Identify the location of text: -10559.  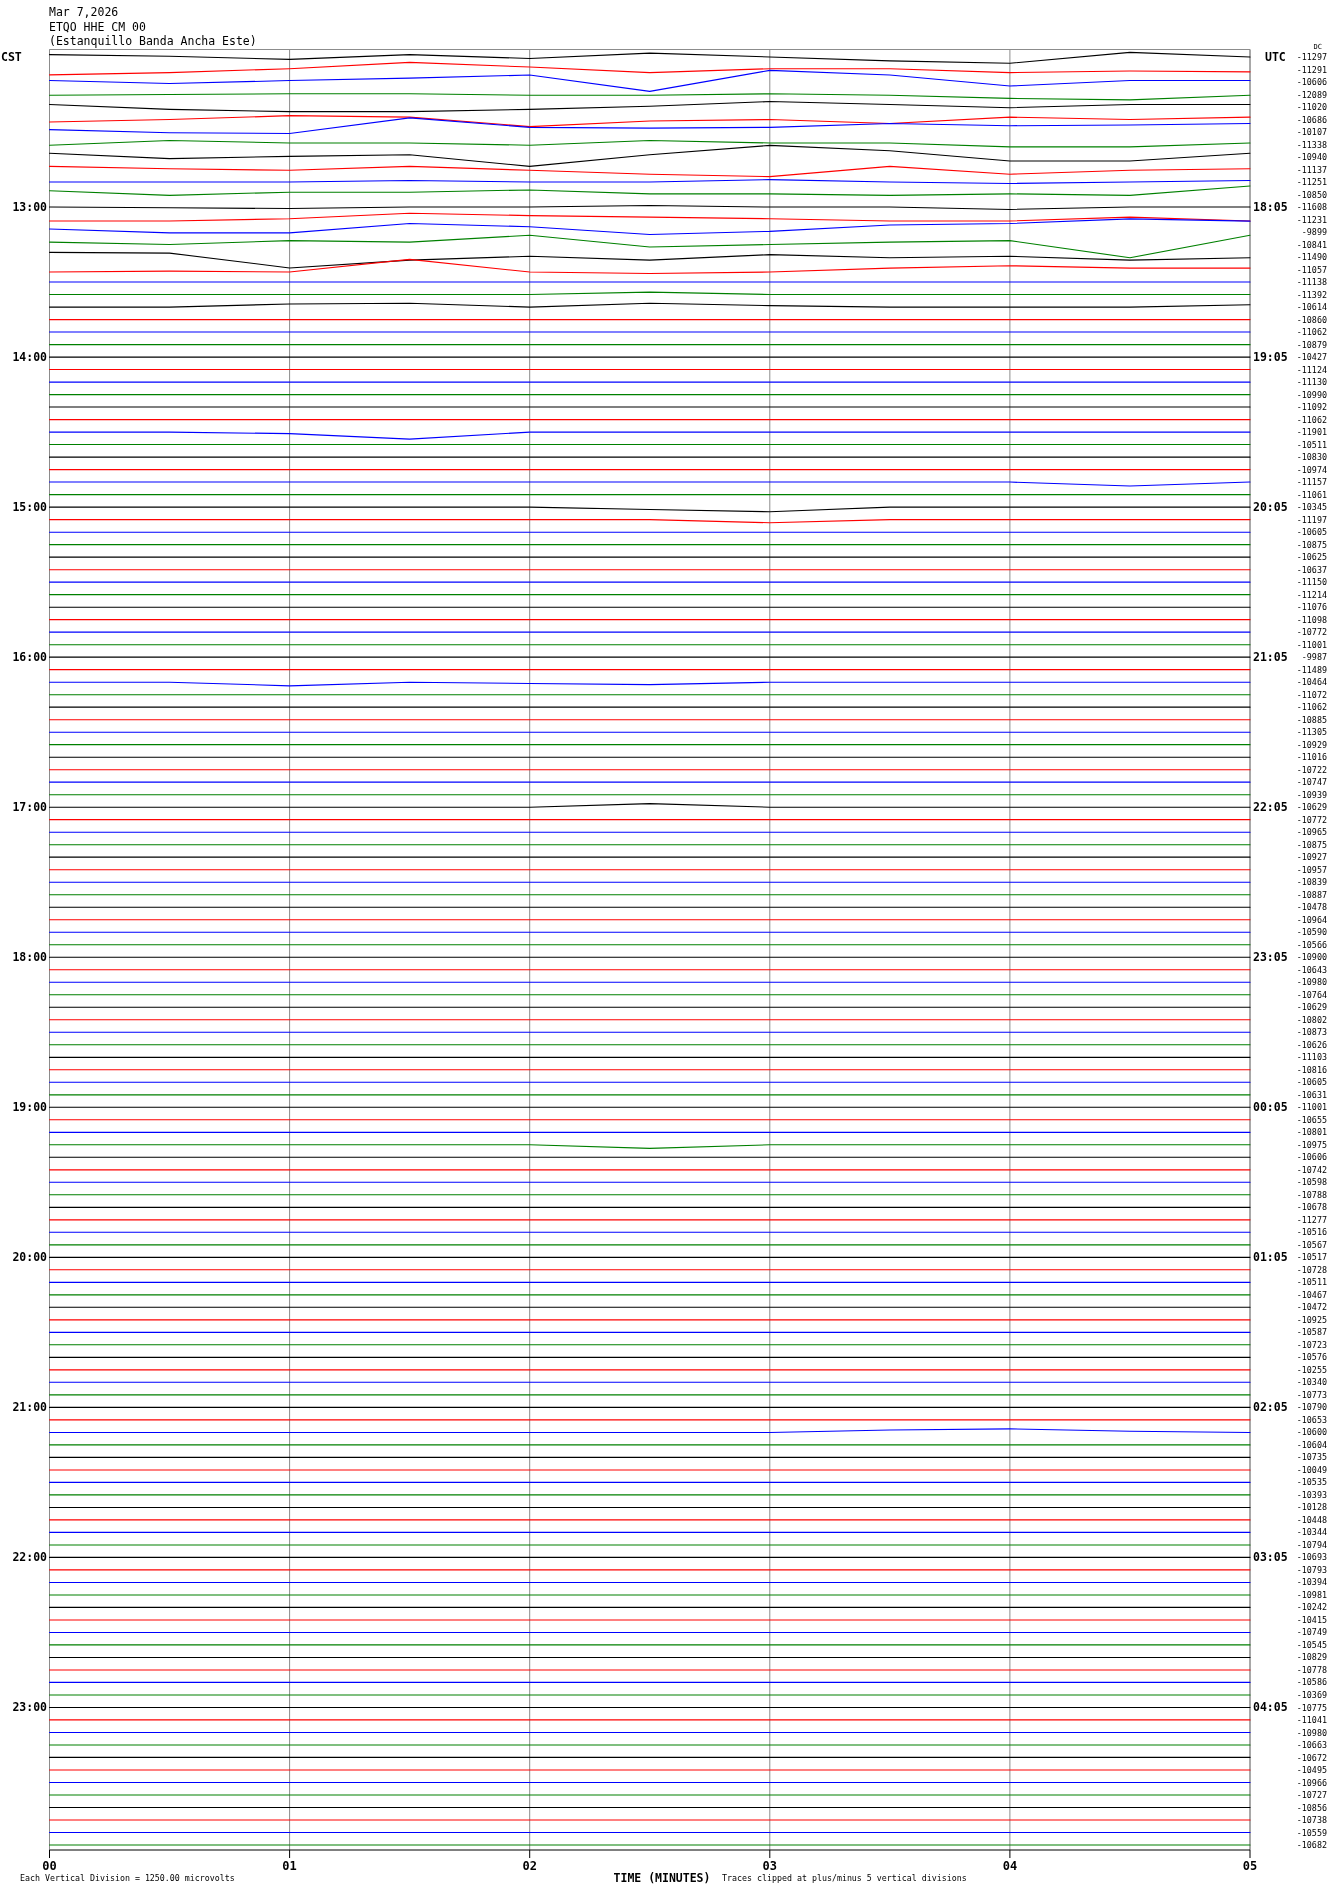
(1311, 1832).